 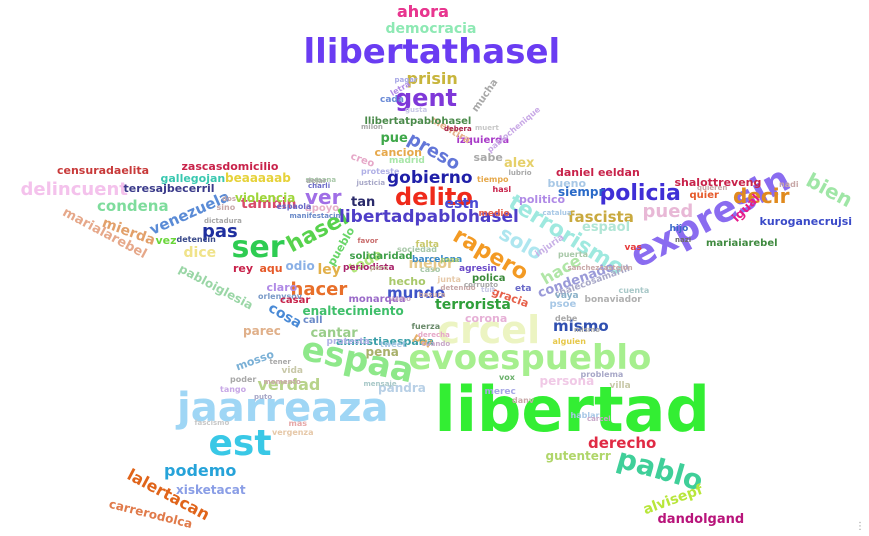 I want to click on cloud-word: politico, so click(x=542, y=199).